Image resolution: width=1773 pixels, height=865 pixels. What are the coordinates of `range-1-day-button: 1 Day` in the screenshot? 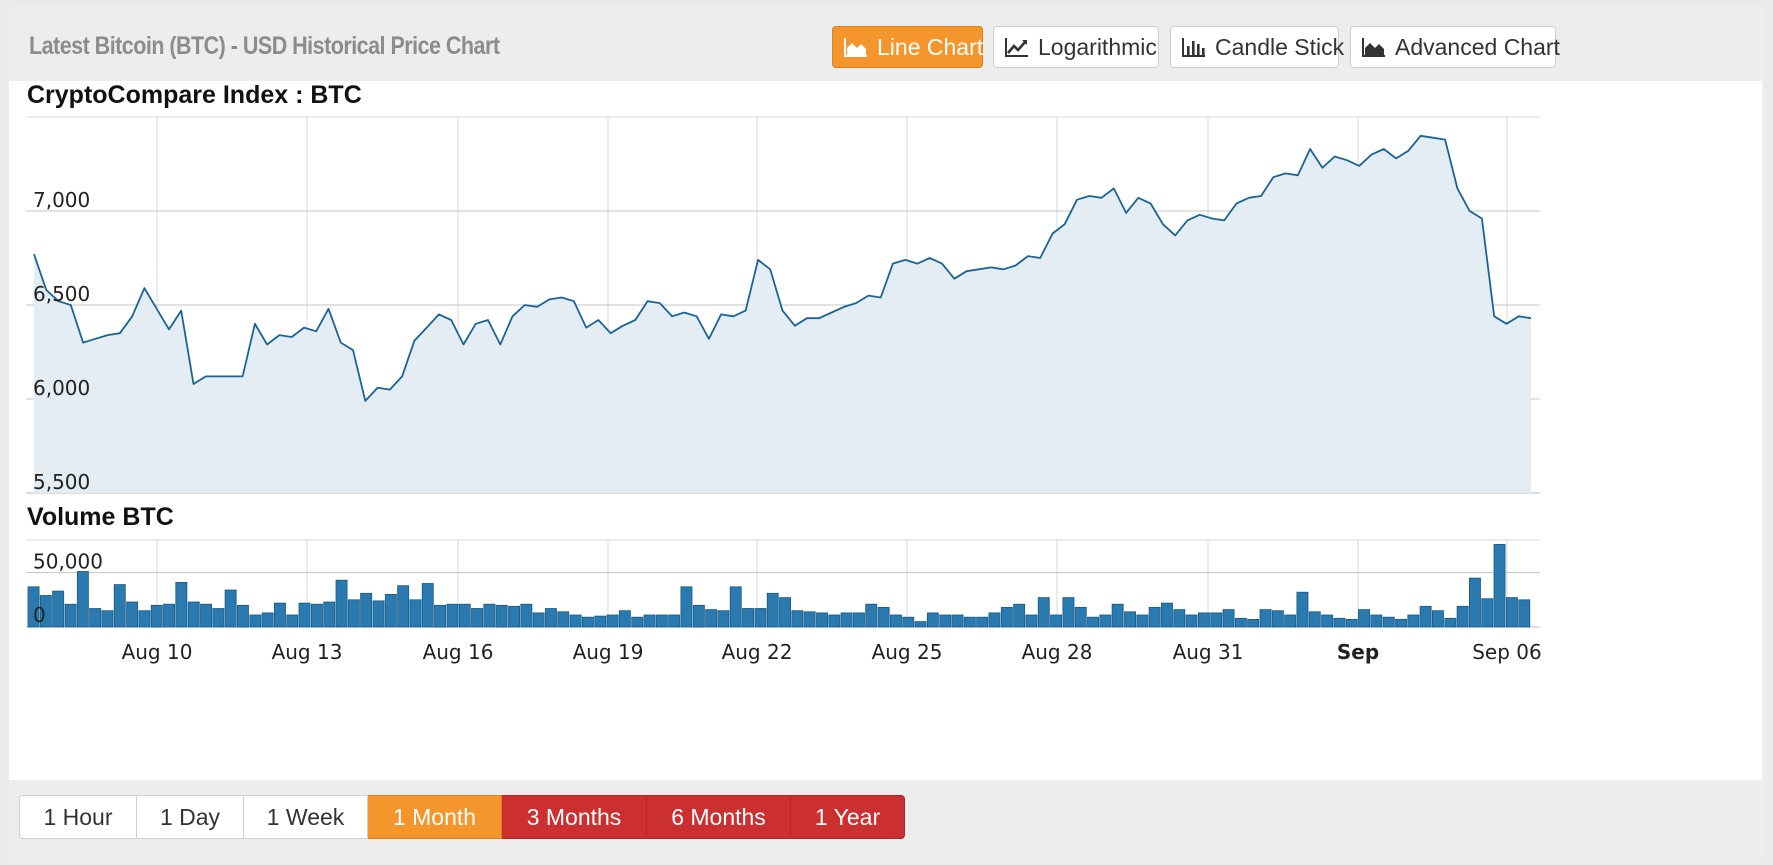 It's located at (190, 817).